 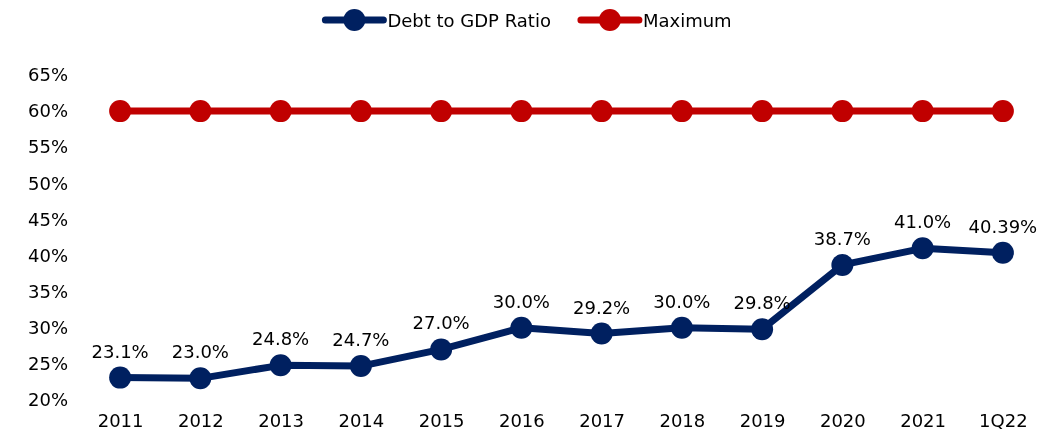 What do you see at coordinates (200, 352) in the screenshot?
I see `data-label: 23.0%` at bounding box center [200, 352].